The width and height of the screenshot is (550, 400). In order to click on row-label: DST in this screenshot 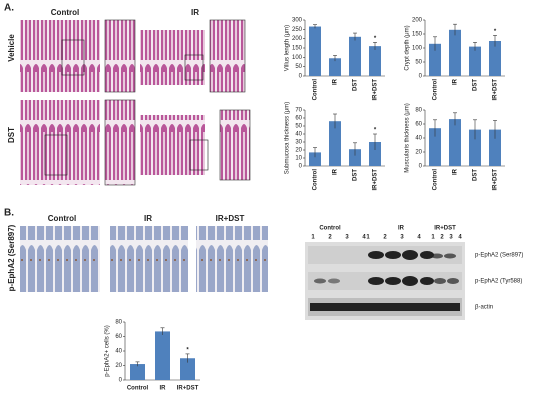, I will do `click(11, 135)`.